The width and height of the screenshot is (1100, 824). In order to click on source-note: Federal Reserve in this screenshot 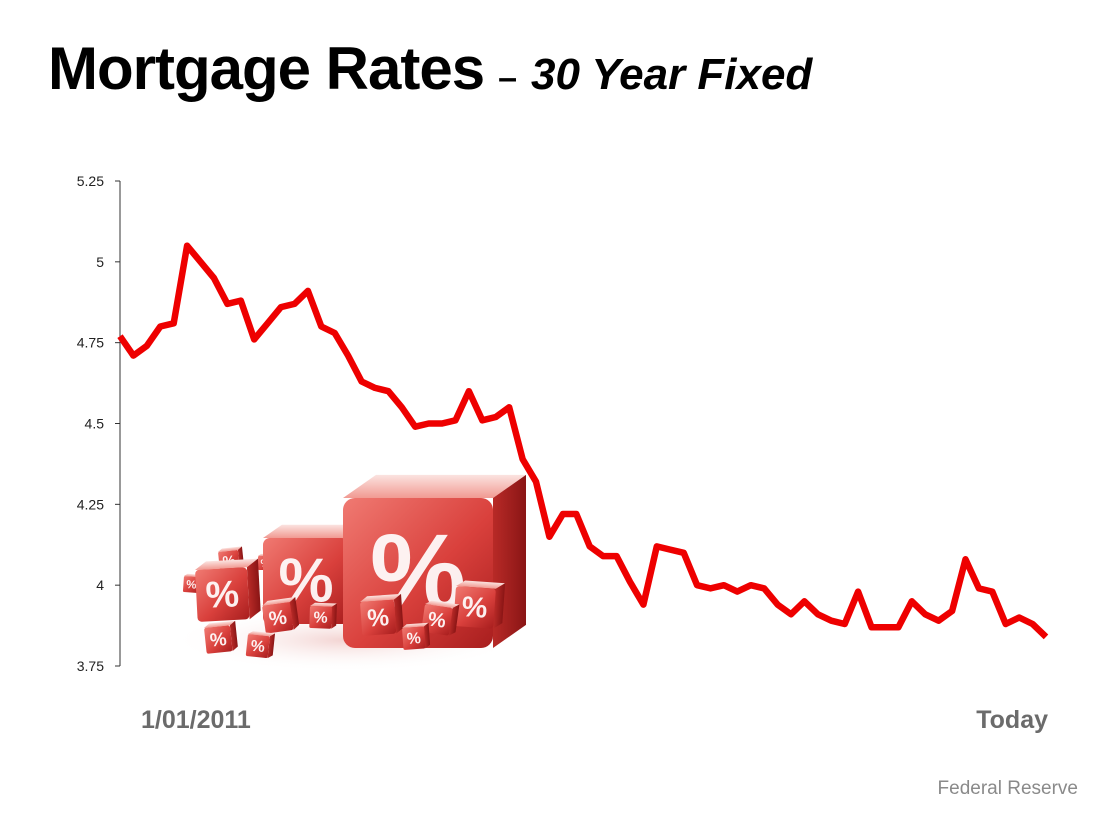, I will do `click(1007, 788)`.